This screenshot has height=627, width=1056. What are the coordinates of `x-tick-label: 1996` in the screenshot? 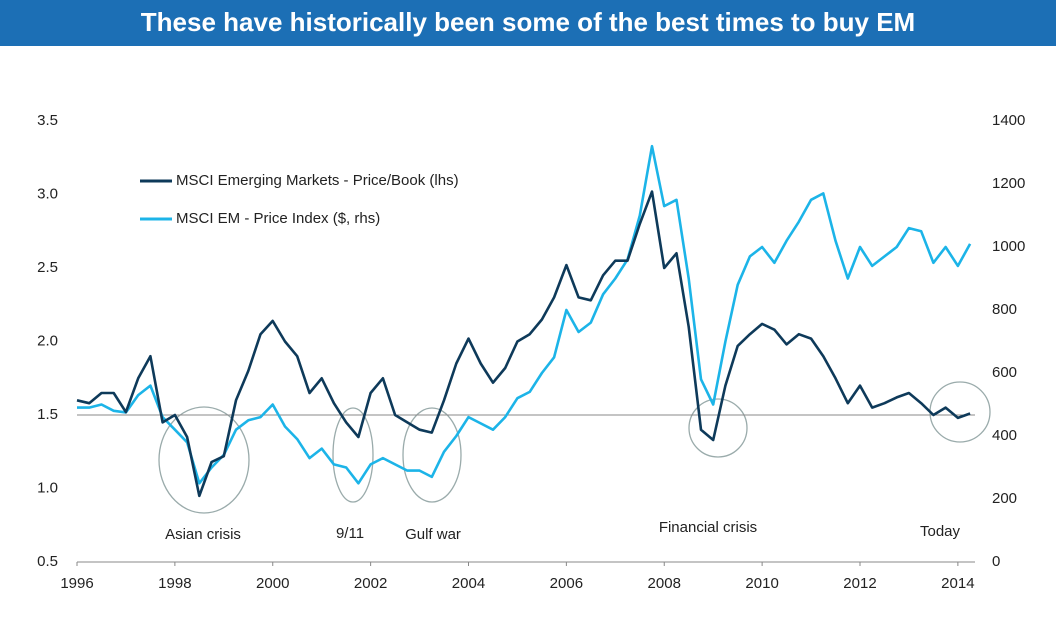 It's located at (76, 583).